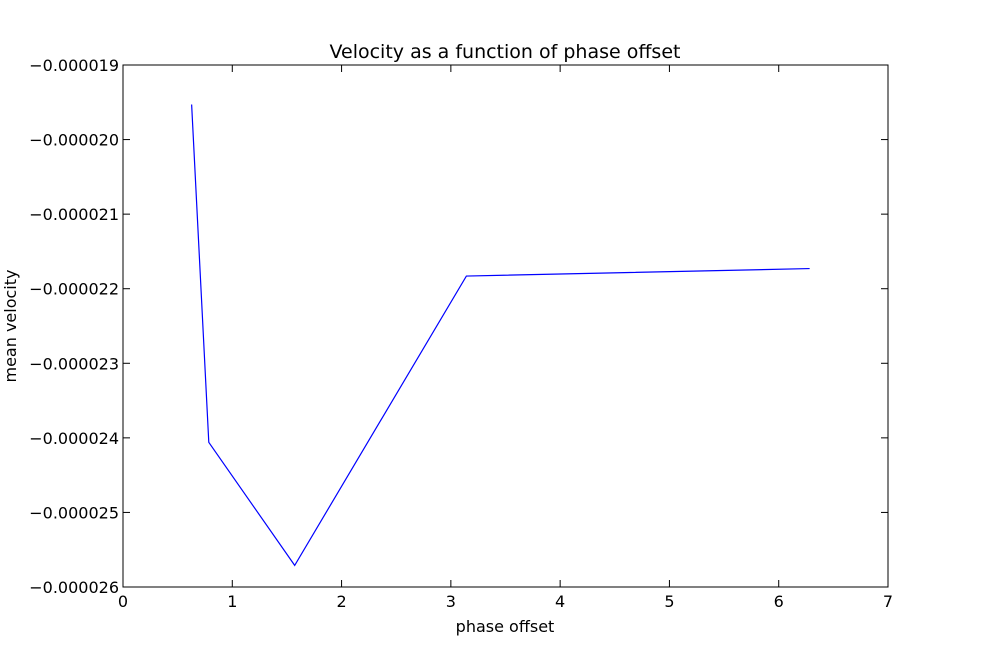 The image size is (986, 652). Describe the element at coordinates (74, 512) in the screenshot. I see `y-tick-label: −0.000025` at that location.